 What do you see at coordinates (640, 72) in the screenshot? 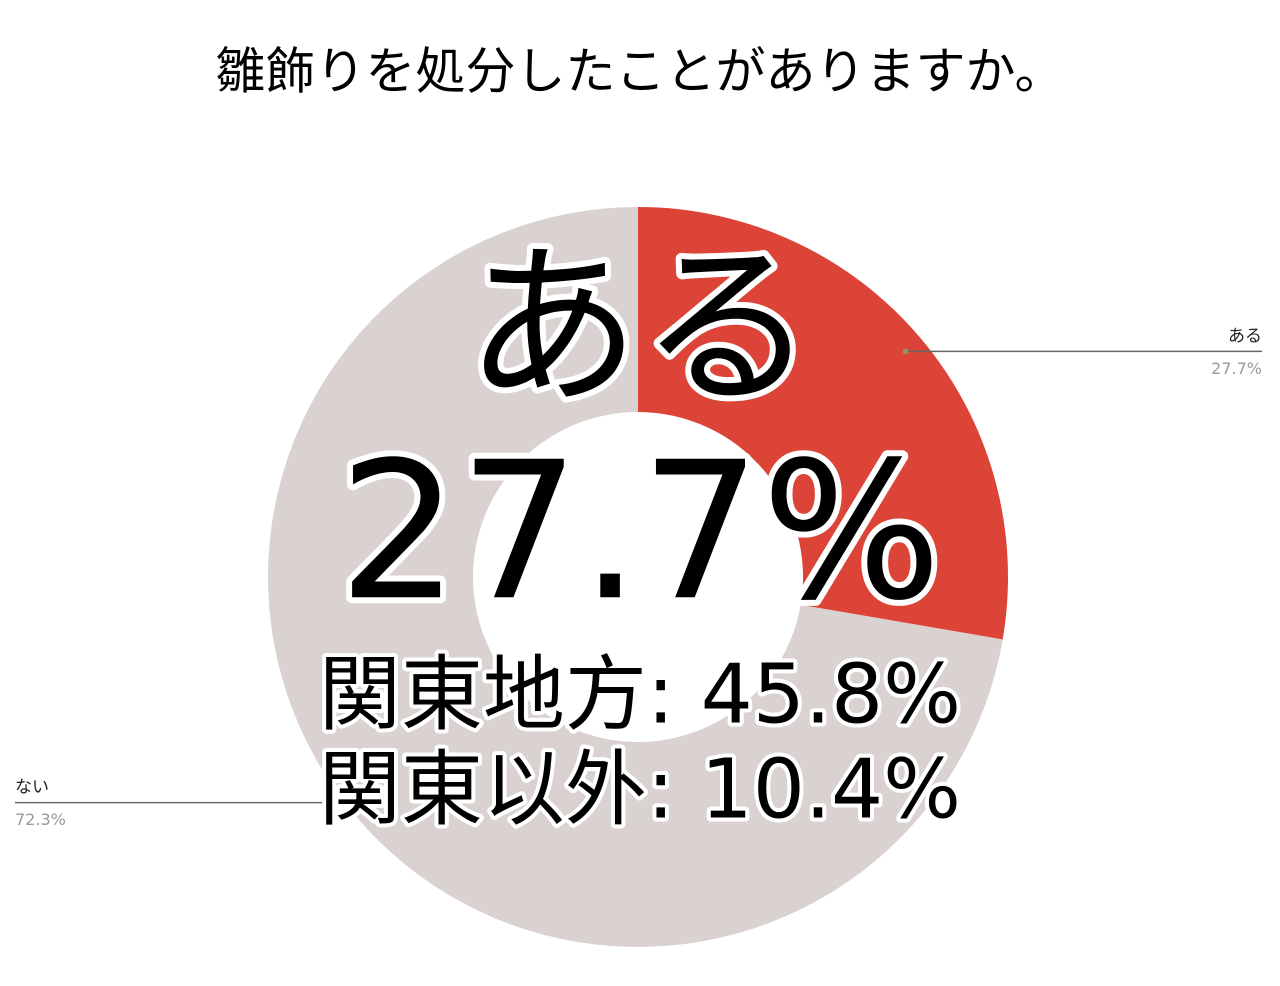
I see `chart-title: 雛飾りを処分したことがありますか。` at bounding box center [640, 72].